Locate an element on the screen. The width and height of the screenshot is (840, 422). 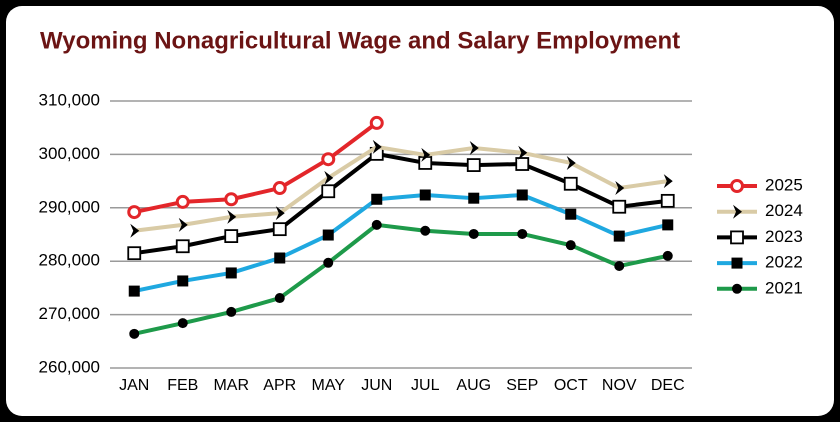
x-tick-label: MAR is located at coordinates (231, 385).